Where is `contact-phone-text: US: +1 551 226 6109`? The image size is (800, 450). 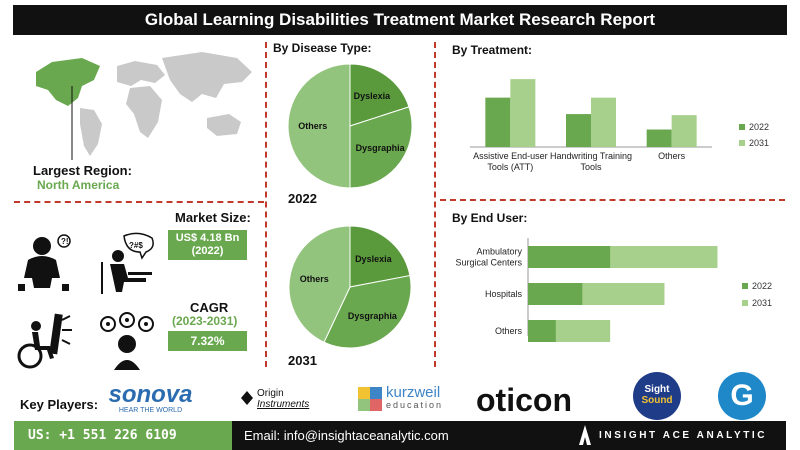 contact-phone-text: US: +1 551 226 6109 is located at coordinates (102, 435).